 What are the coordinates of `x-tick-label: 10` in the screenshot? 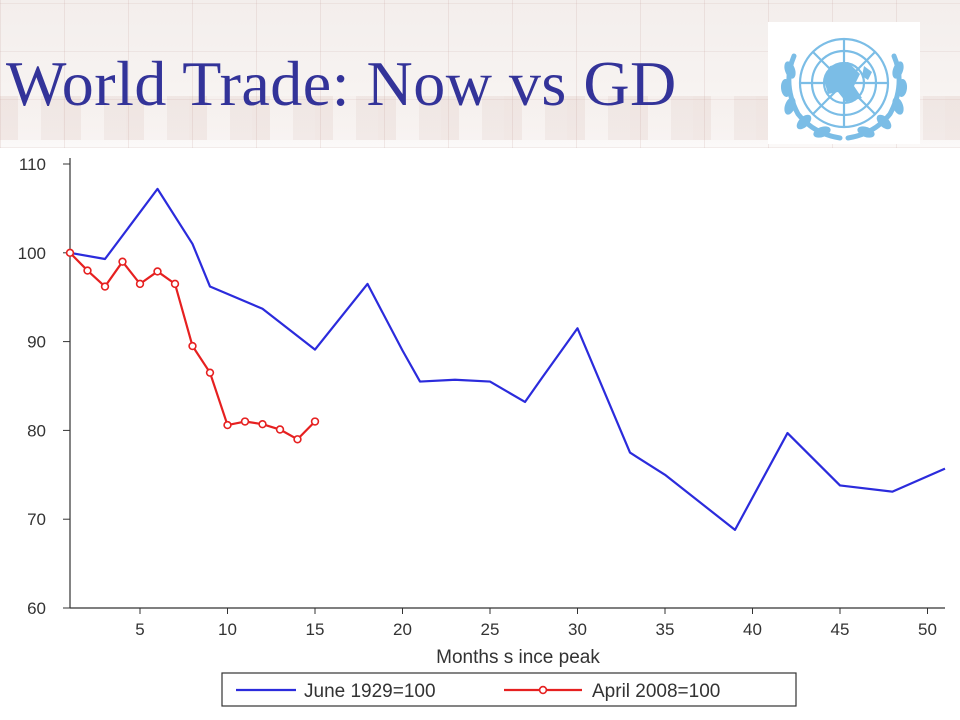 It's located at (227, 629).